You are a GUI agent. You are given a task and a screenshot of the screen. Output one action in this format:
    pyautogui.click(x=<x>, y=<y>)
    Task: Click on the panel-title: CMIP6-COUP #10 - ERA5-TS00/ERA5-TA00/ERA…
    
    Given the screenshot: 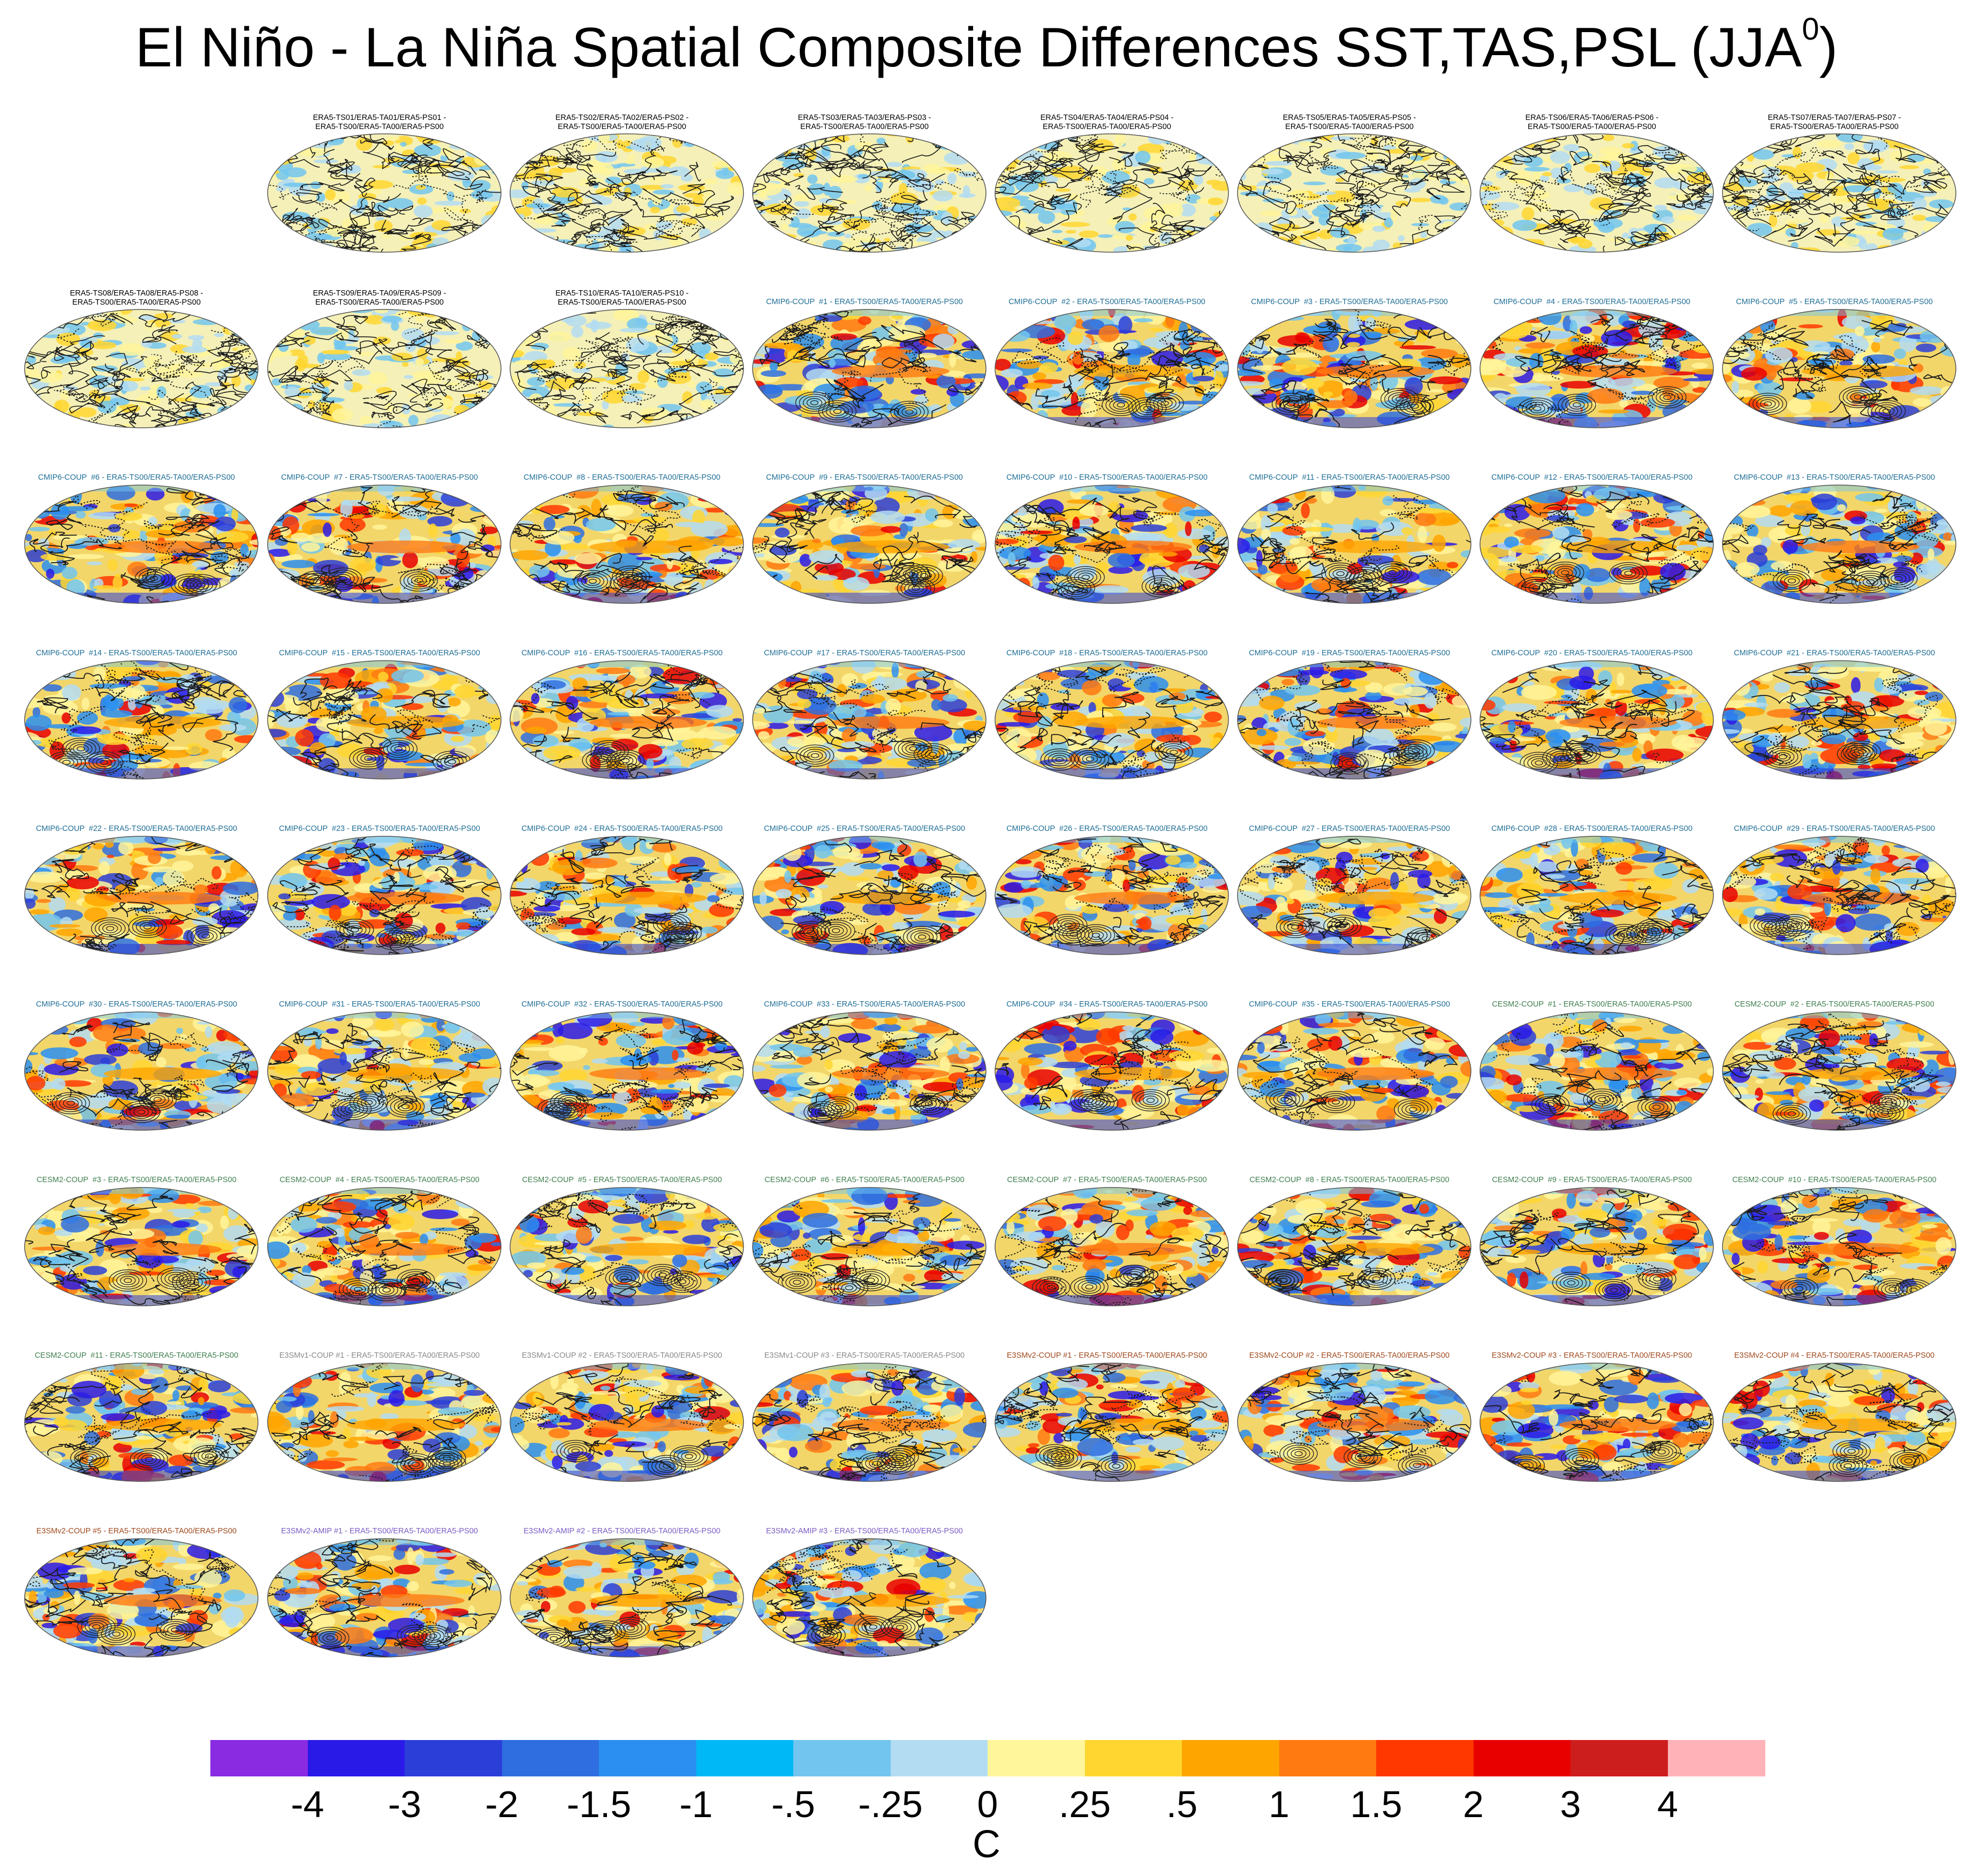 What is the action you would take?
    pyautogui.click(x=1107, y=477)
    